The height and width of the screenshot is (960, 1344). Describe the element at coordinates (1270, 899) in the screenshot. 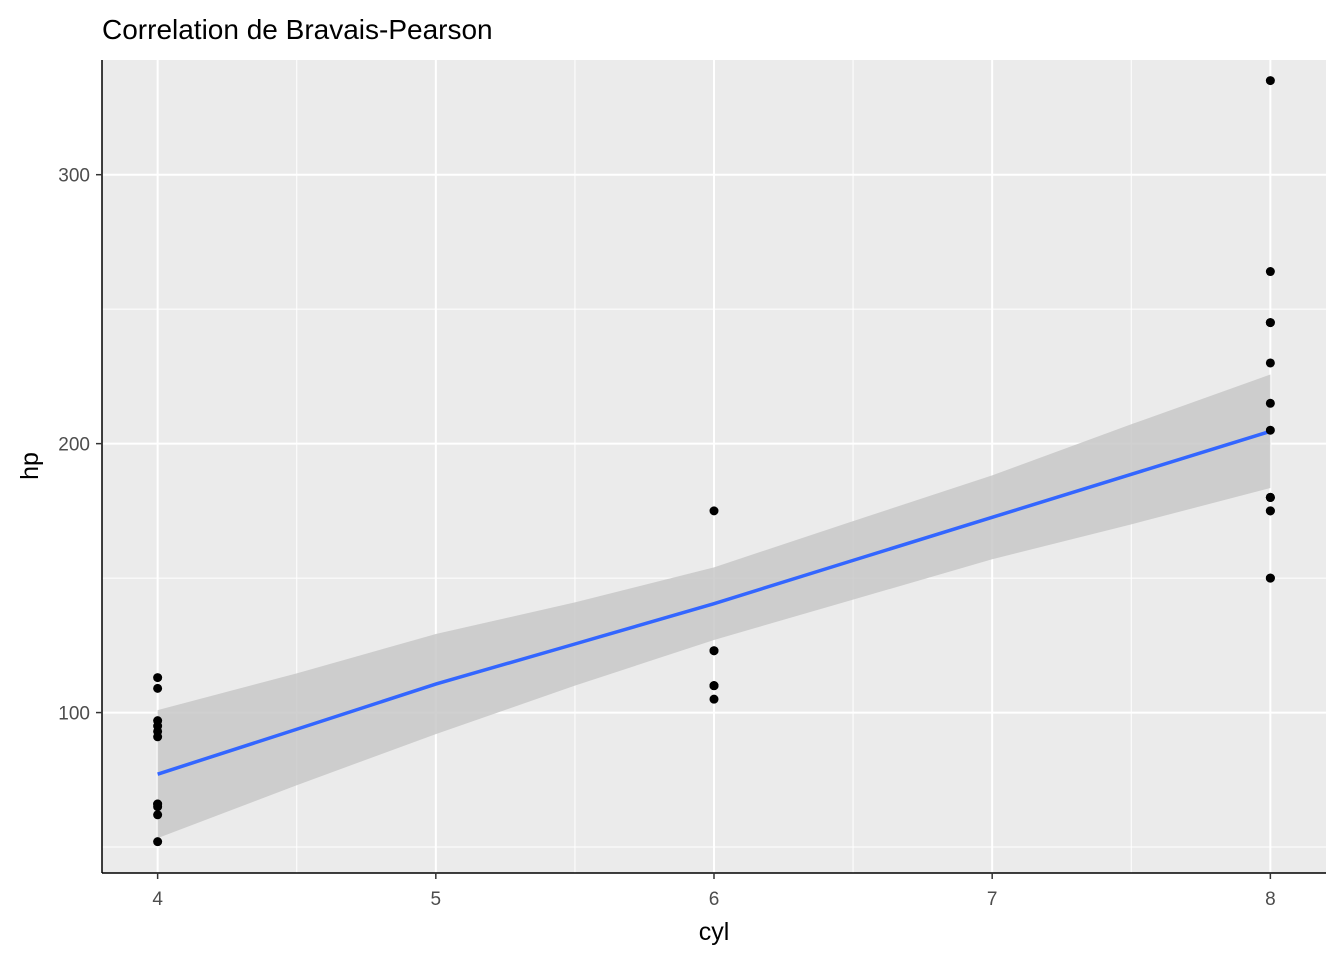

I see `x-tick-label: 8` at that location.